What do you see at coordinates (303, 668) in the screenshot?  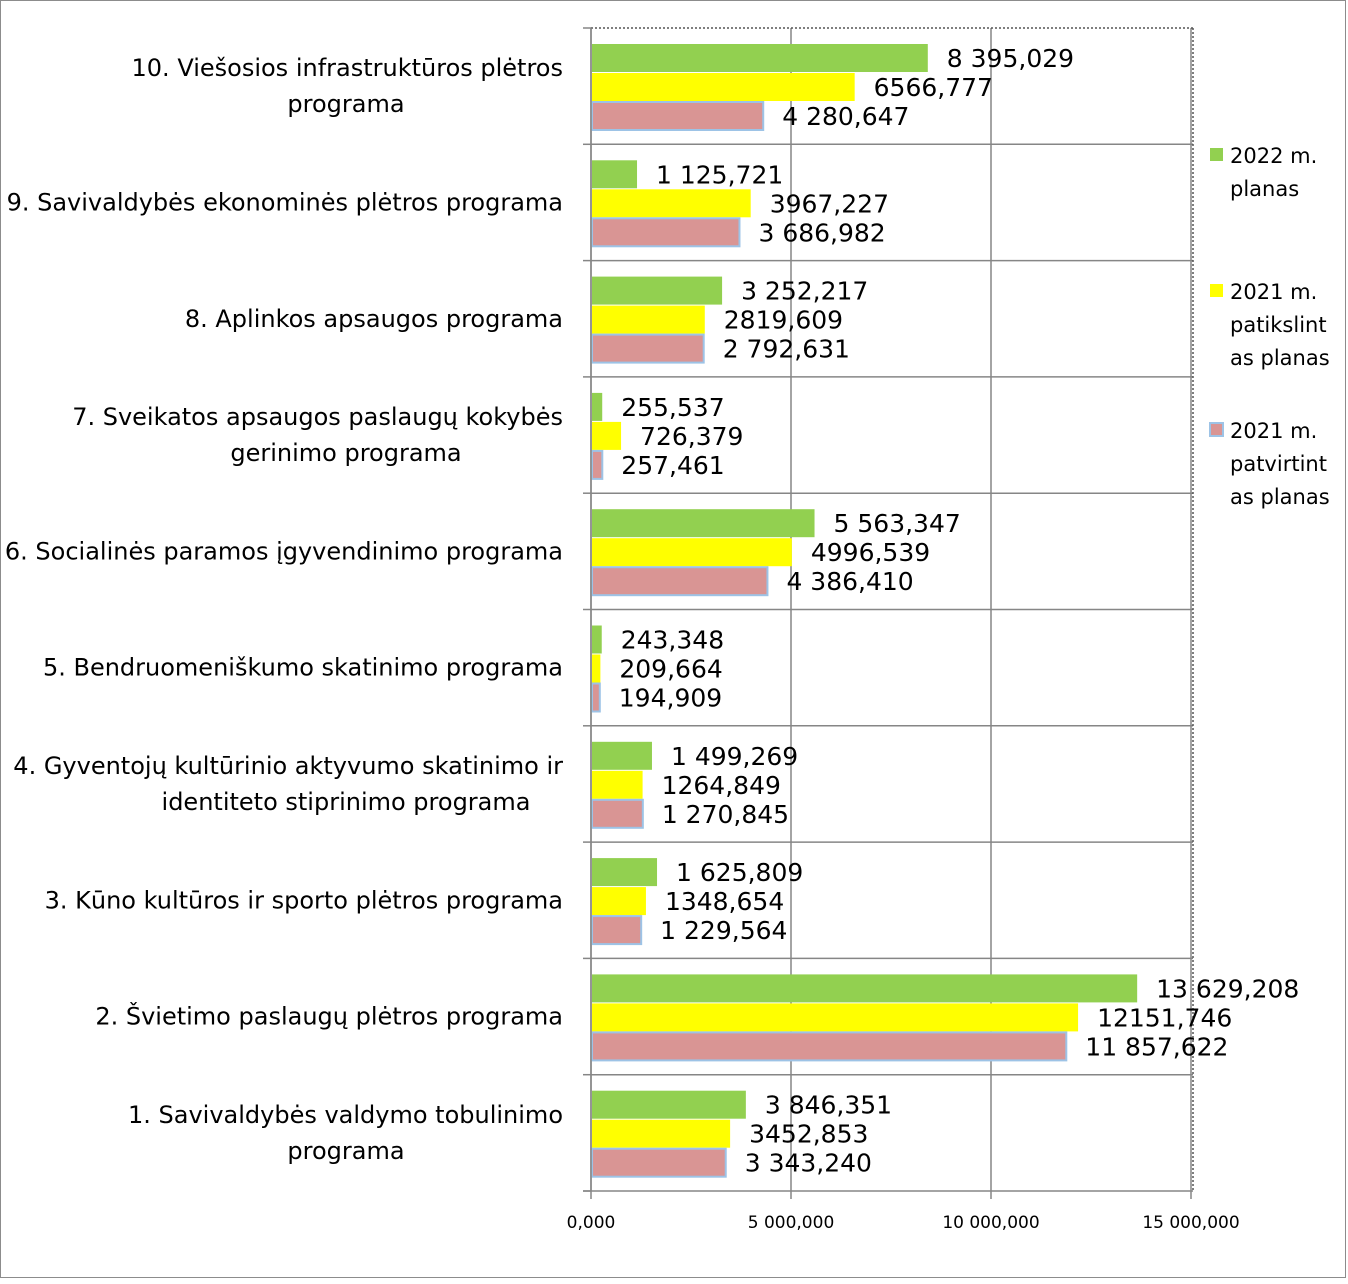 I see `category-label-6-line-1: 5. Bendruomeniškumo skatinimo programa` at bounding box center [303, 668].